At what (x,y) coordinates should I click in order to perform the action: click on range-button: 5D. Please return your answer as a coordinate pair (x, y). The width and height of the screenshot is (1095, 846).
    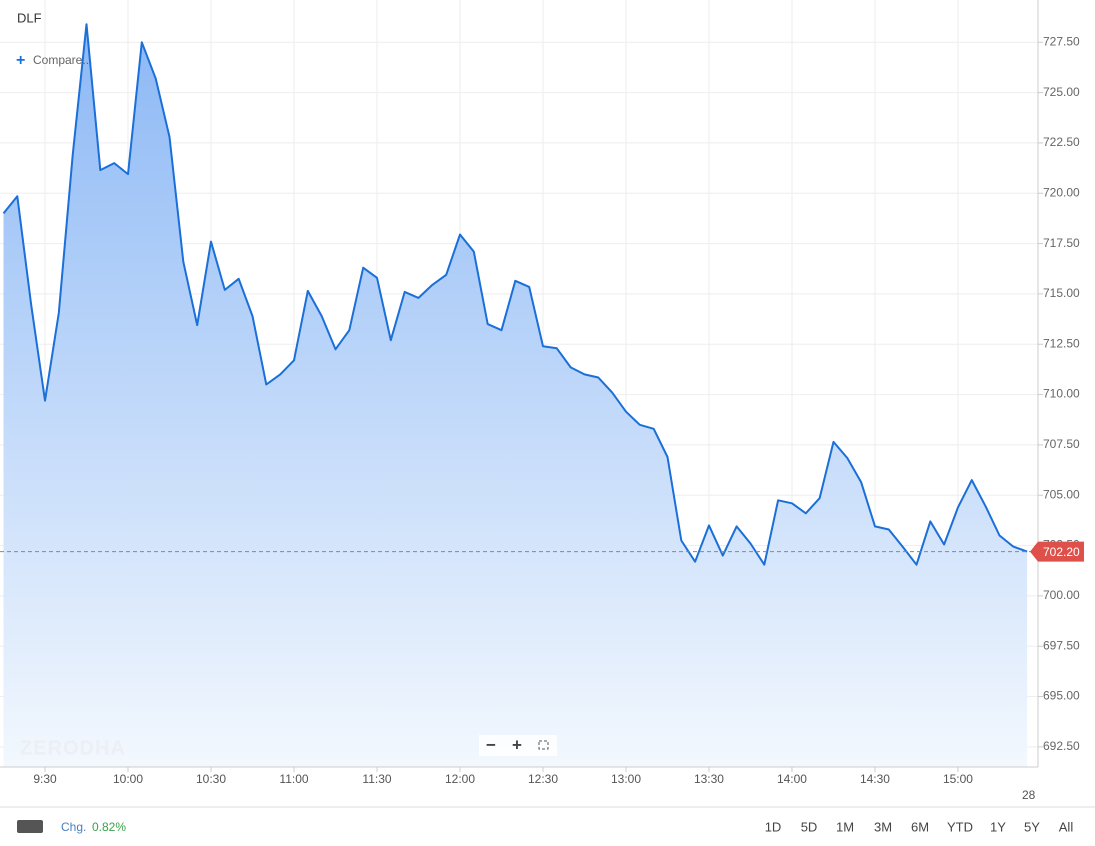
    Looking at the image, I should click on (809, 826).